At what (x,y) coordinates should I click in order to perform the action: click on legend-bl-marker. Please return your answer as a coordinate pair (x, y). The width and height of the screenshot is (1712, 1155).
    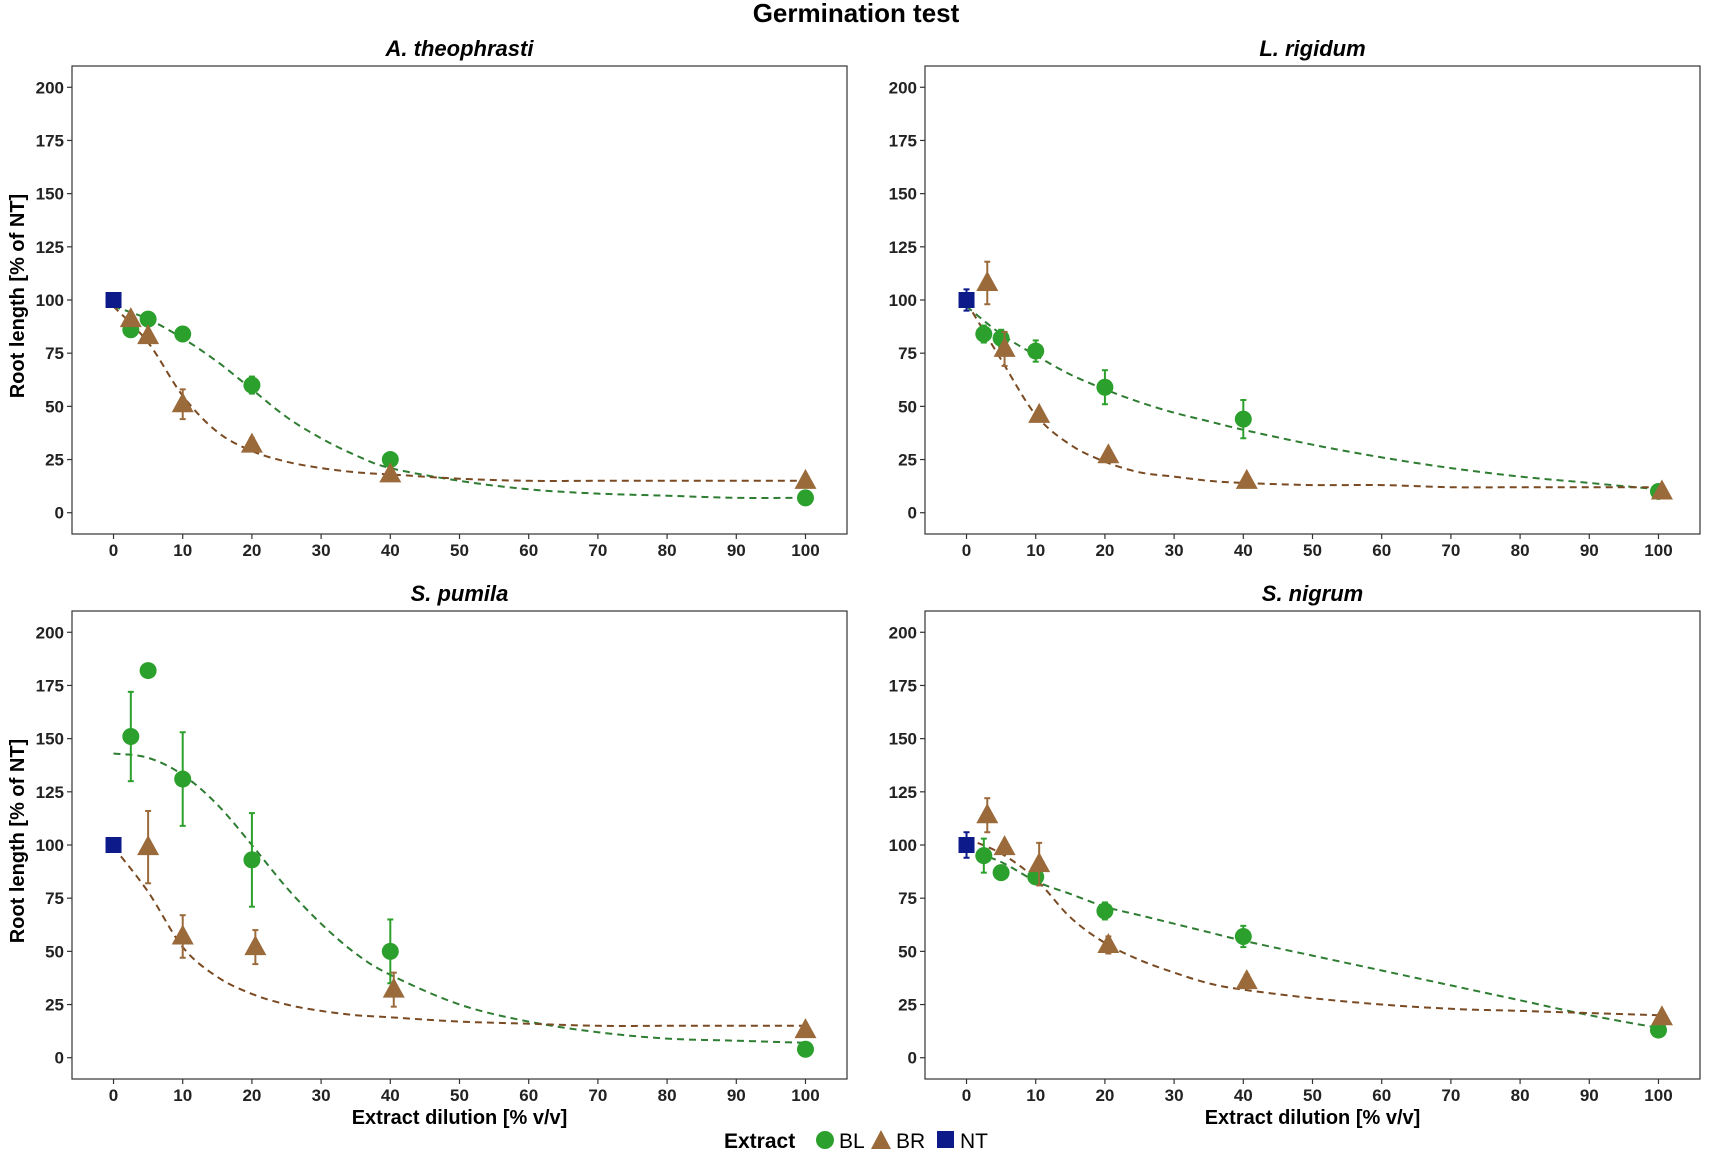
    Looking at the image, I should click on (825, 1140).